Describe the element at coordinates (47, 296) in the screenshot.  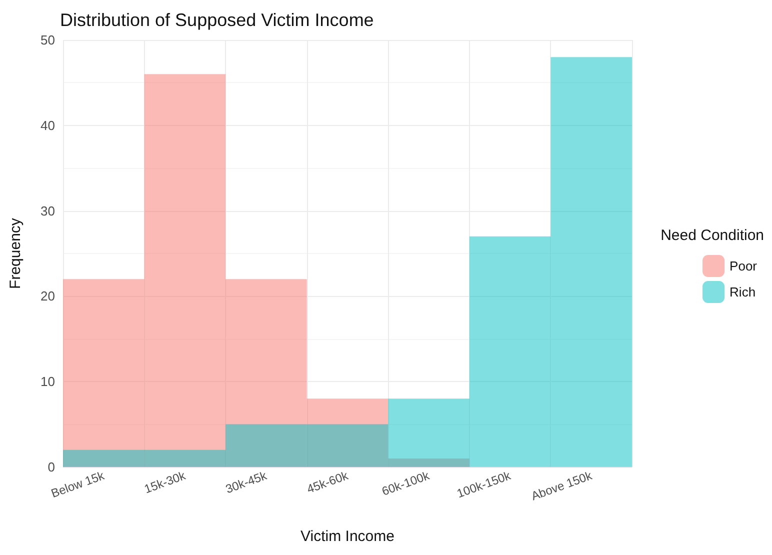
I see `y-tick-label: 20` at that location.